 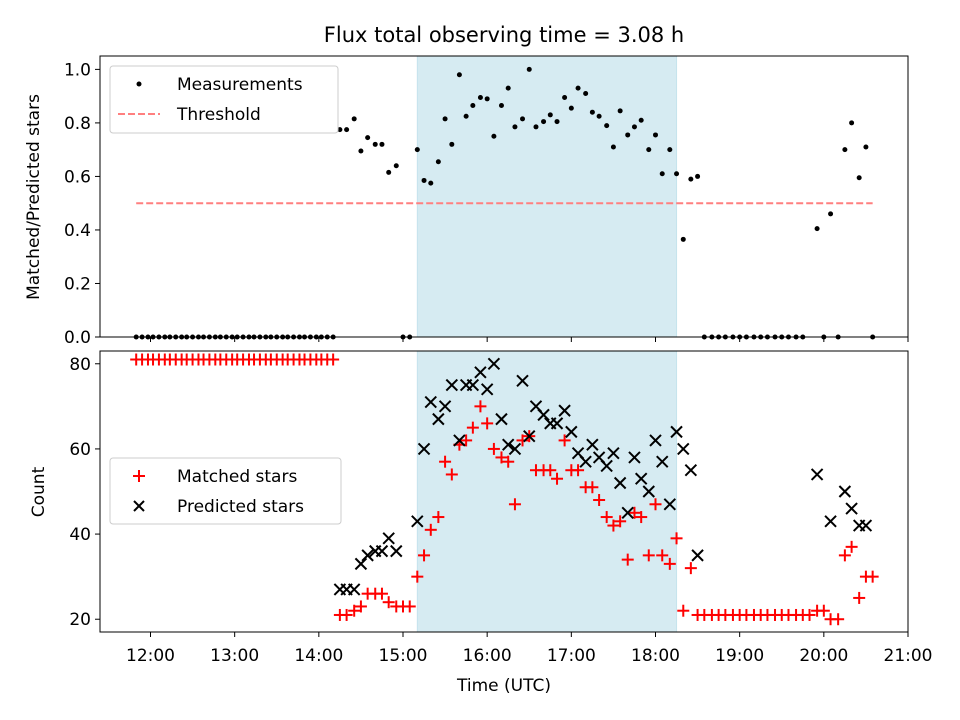 What do you see at coordinates (139, 84) in the screenshot?
I see `measurements-legend-marker` at bounding box center [139, 84].